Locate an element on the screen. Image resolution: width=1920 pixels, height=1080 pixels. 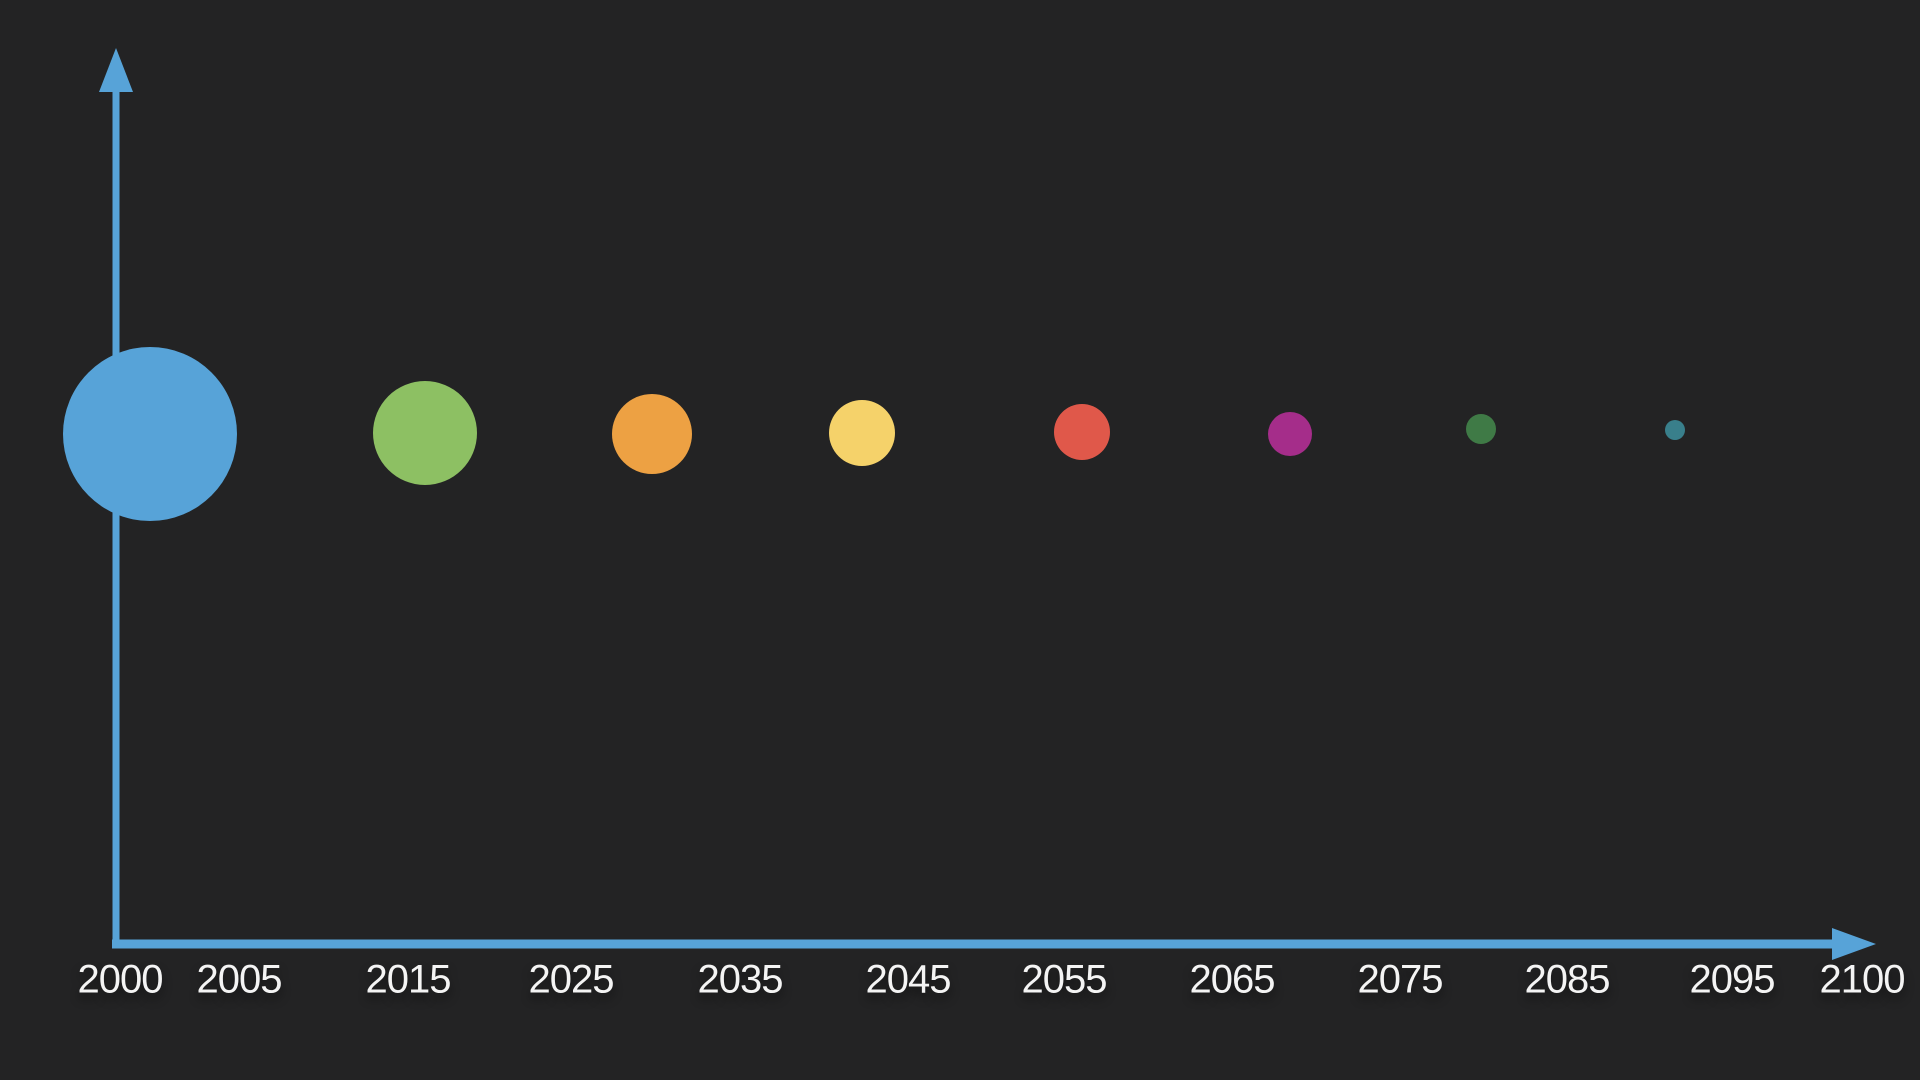
bubble-2042 is located at coordinates (862, 433).